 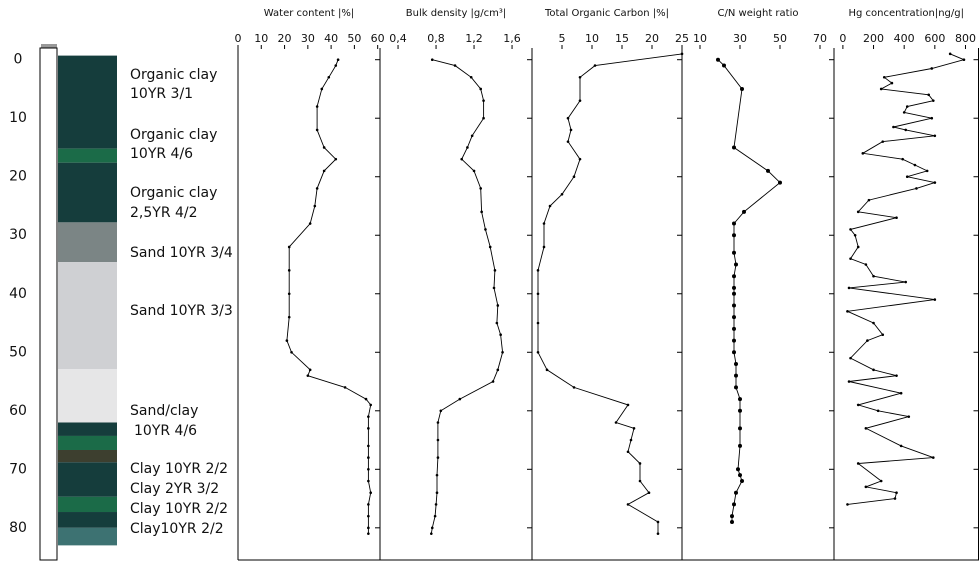 I want to click on y-tick-label: 20, so click(x=18, y=177).